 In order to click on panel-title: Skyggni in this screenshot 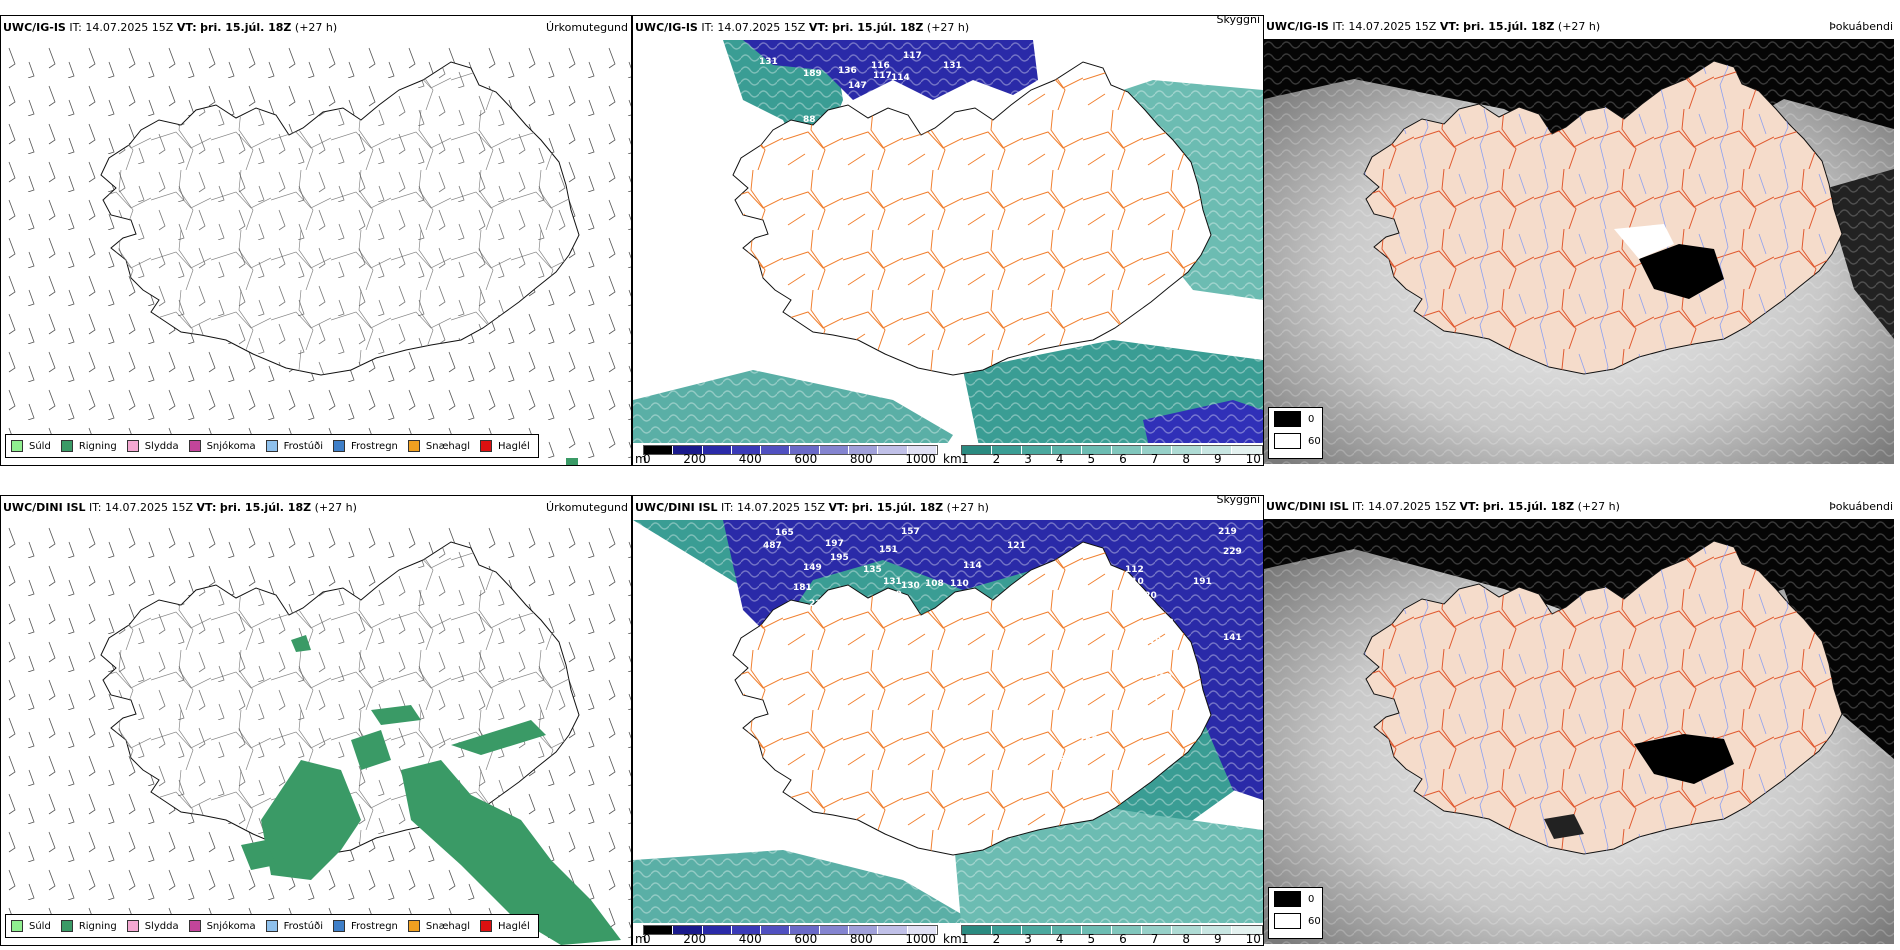, I will do `click(1238, 500)`.